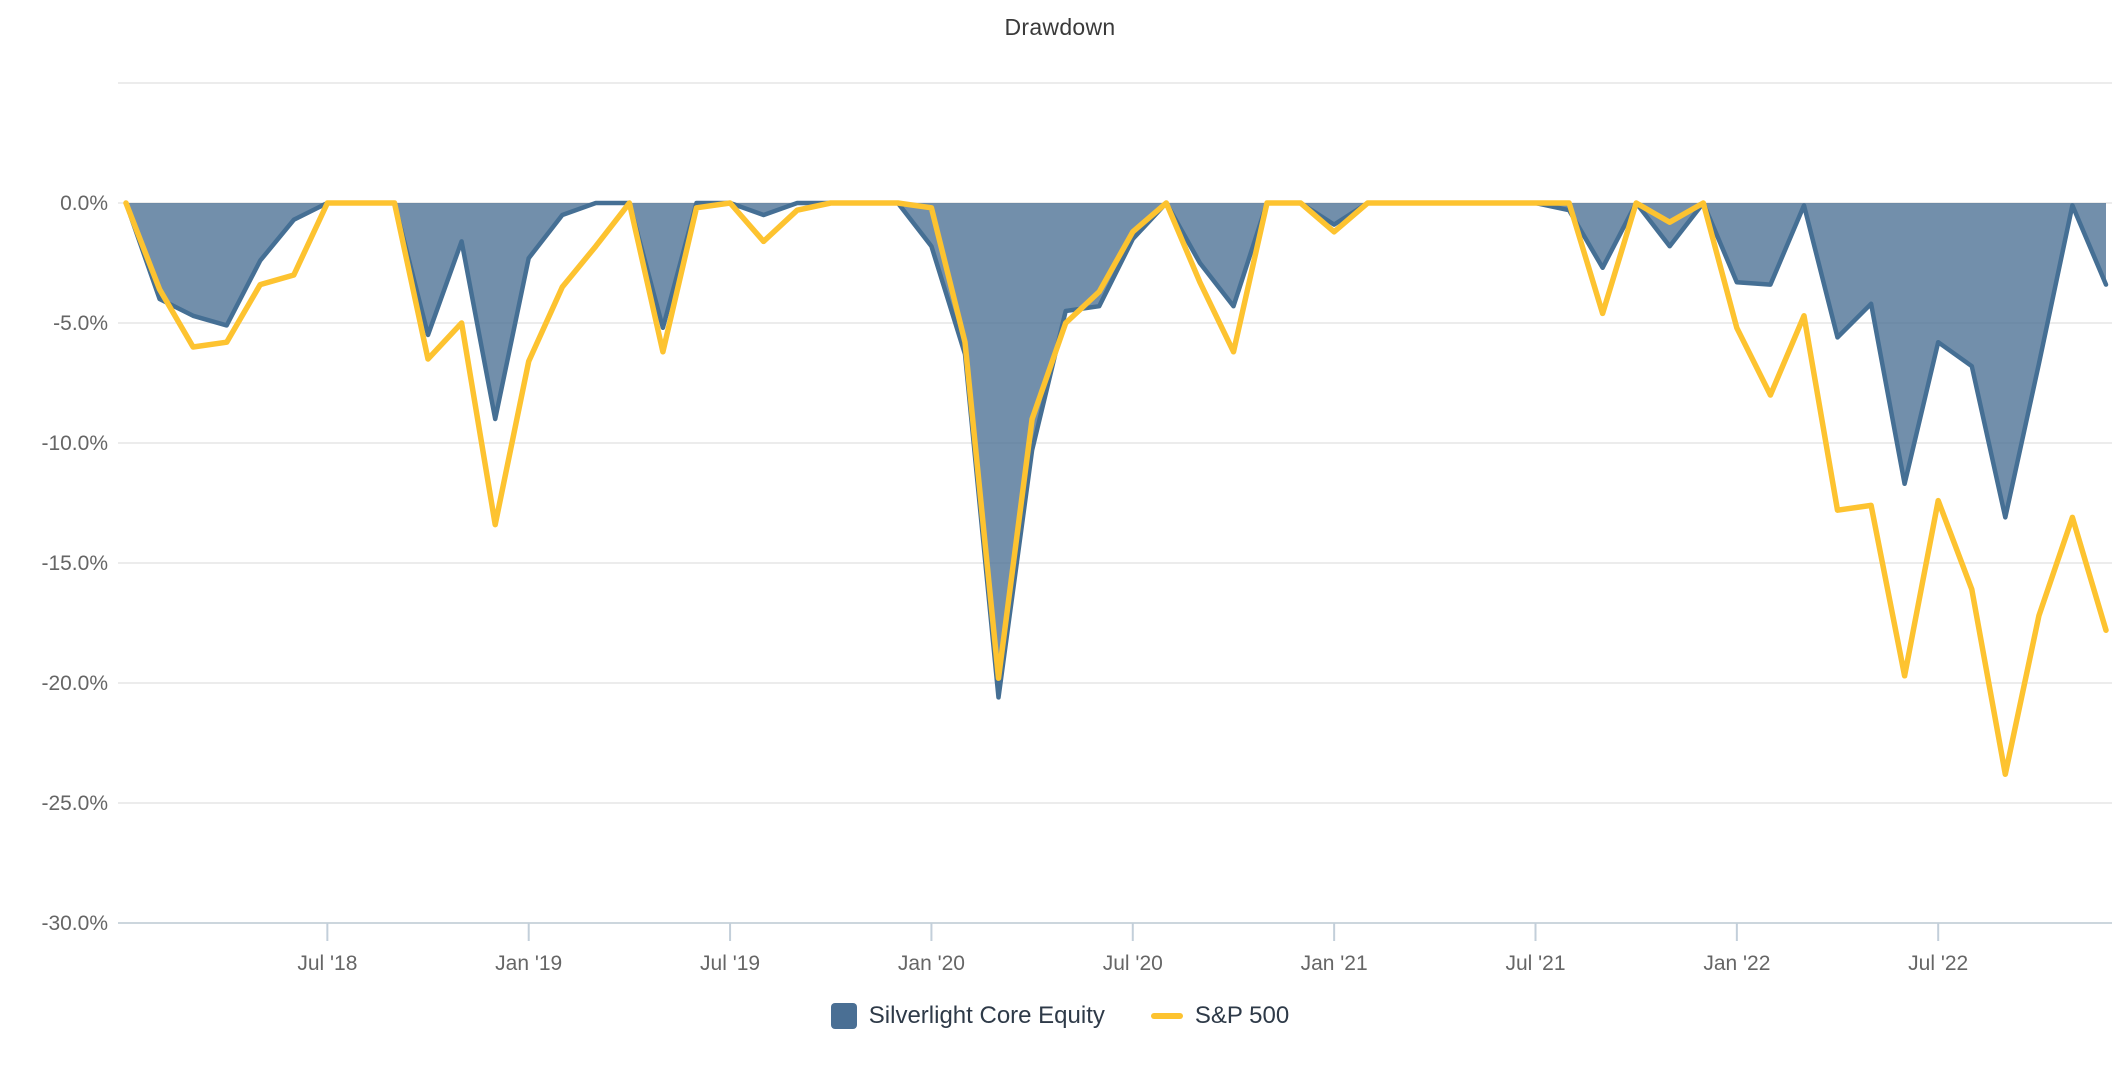 The image size is (2120, 1080). What do you see at coordinates (528, 963) in the screenshot?
I see `x-axis-tick-label: Jan '19` at bounding box center [528, 963].